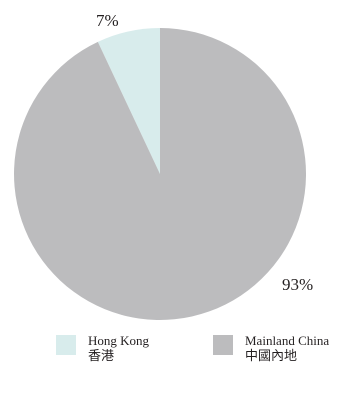  Describe the element at coordinates (119, 340) in the screenshot. I see `legend-label-hong-kong: Hong Kong` at that location.